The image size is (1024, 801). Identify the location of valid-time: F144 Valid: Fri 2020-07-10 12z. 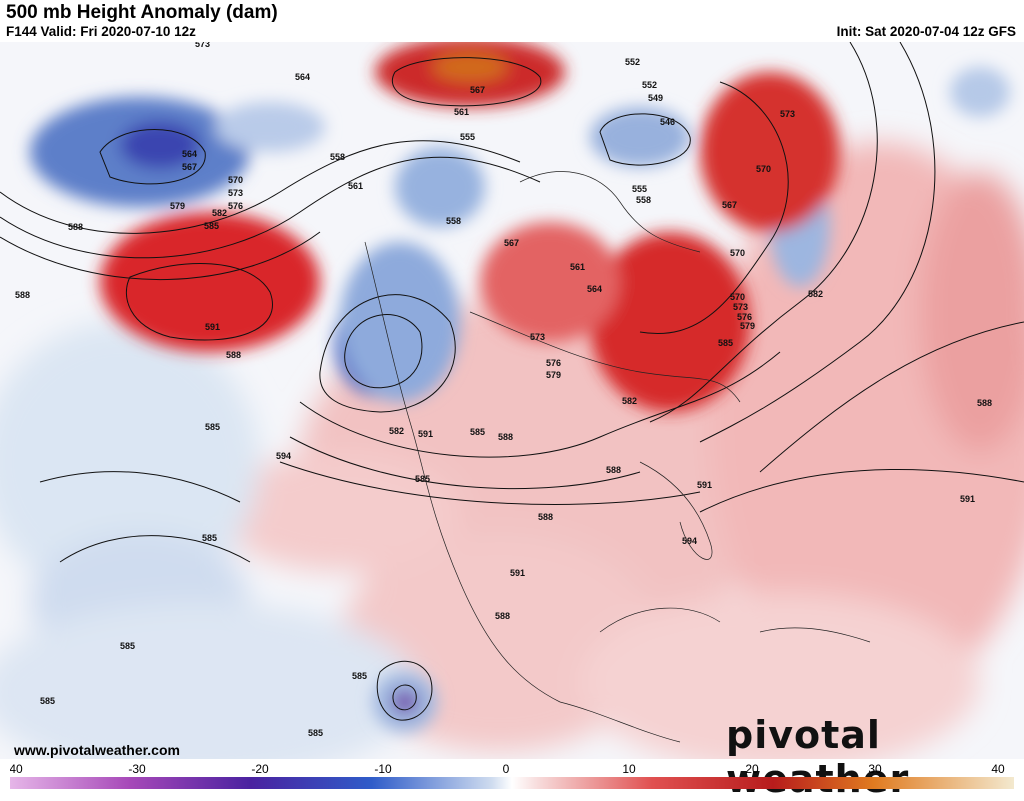
(101, 31).